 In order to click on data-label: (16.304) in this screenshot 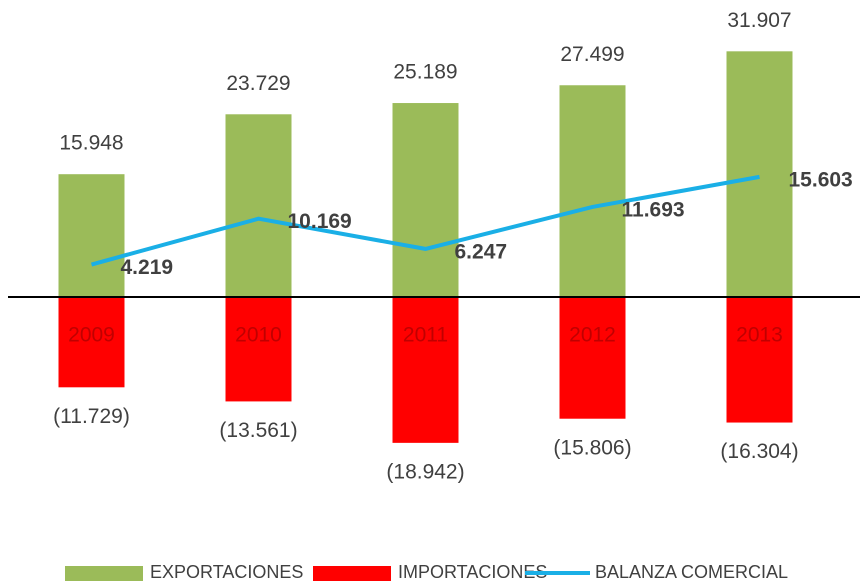, I will do `click(759, 451)`.